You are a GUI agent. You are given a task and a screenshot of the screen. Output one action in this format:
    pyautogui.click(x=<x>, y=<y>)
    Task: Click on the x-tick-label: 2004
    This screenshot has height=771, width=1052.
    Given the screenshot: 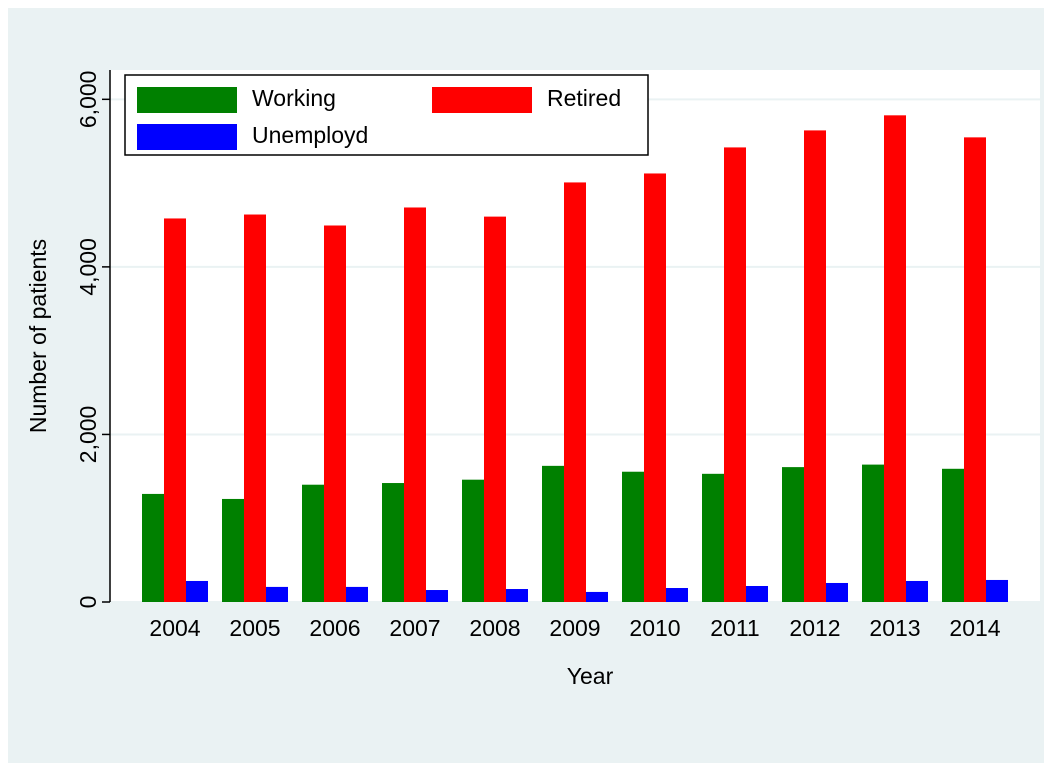 What is the action you would take?
    pyautogui.click(x=174, y=628)
    